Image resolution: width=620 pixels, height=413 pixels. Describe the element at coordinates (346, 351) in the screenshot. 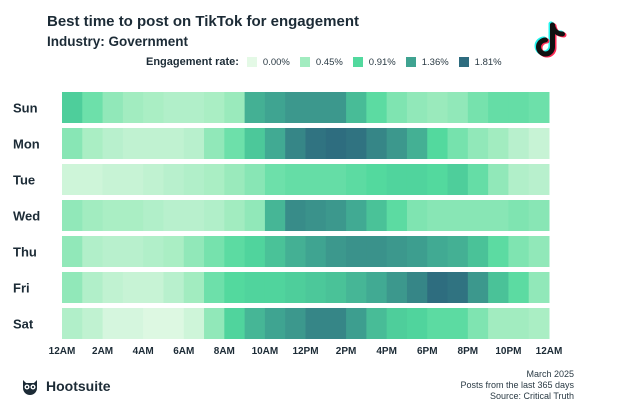

I see `x-tick-label: 2PM` at that location.